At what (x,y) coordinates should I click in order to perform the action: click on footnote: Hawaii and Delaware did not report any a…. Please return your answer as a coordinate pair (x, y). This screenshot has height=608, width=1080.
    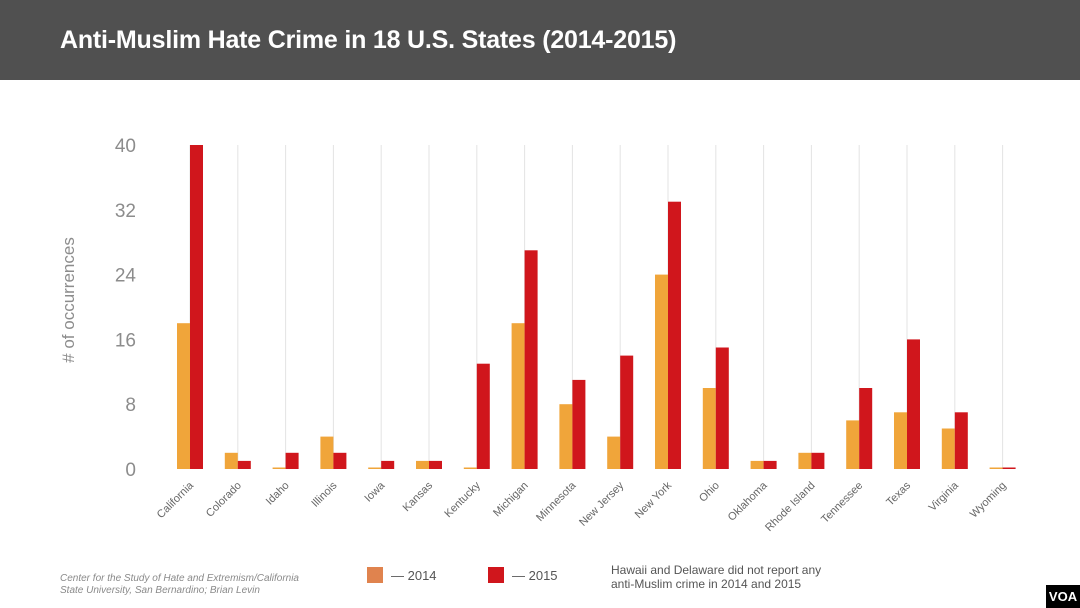
    Looking at the image, I should click on (716, 577).